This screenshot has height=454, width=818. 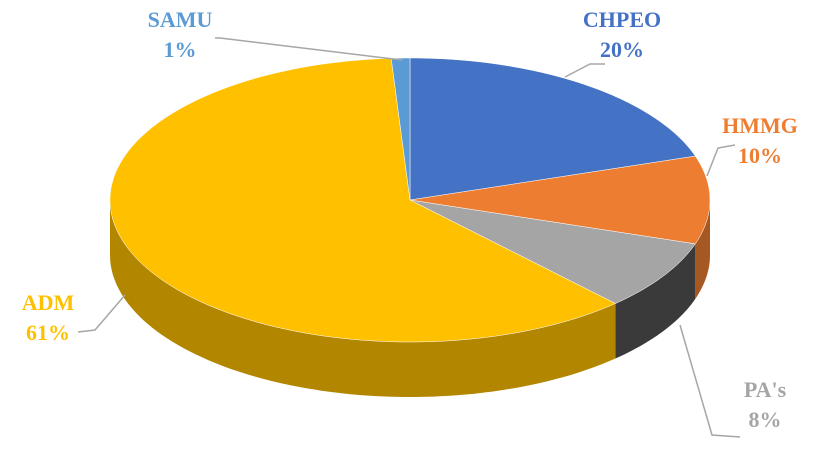 I want to click on data-label-name: ADM, so click(x=48, y=302).